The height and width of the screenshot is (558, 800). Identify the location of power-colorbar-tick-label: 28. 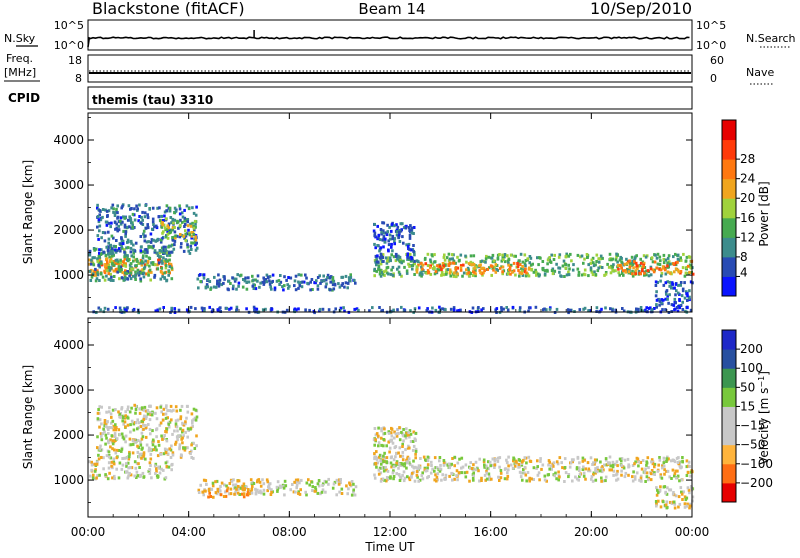
(747, 159).